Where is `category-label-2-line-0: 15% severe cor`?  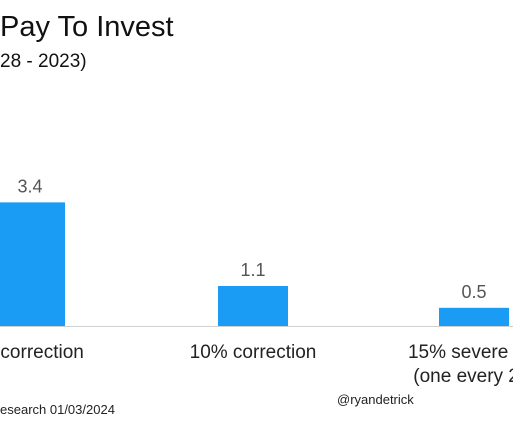 category-label-2-line-0: 15% severe cor is located at coordinates (460, 352).